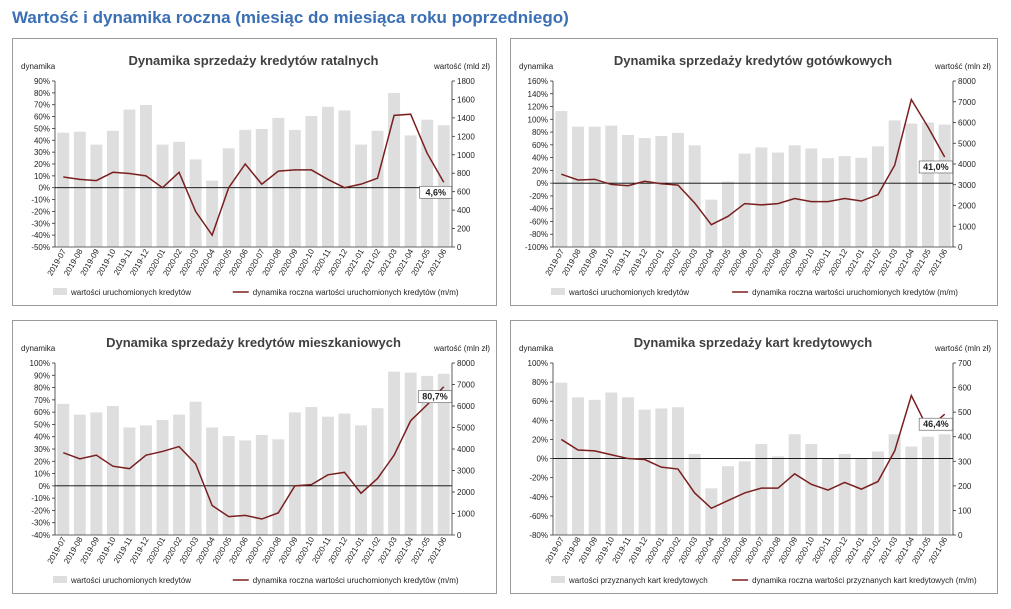 The height and width of the screenshot is (609, 1011). Describe the element at coordinates (965, 388) in the screenshot. I see `right-tick-label: 600` at that location.